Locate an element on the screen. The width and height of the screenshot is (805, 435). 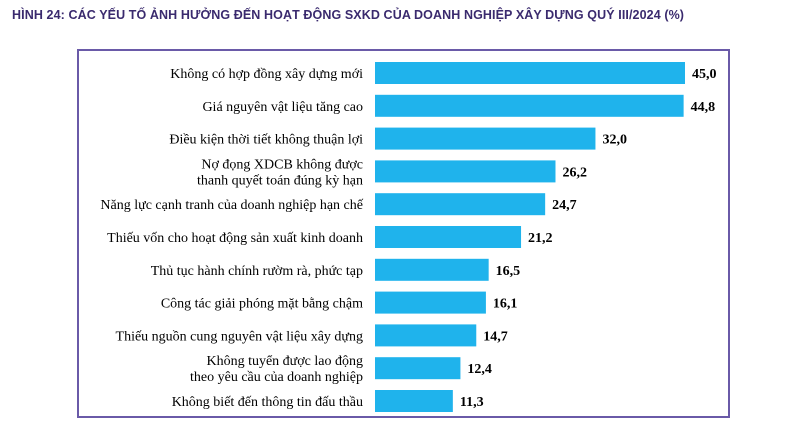
category-label-7: Thủ tục hành chính rườm rà, phức tạp is located at coordinates (257, 271).